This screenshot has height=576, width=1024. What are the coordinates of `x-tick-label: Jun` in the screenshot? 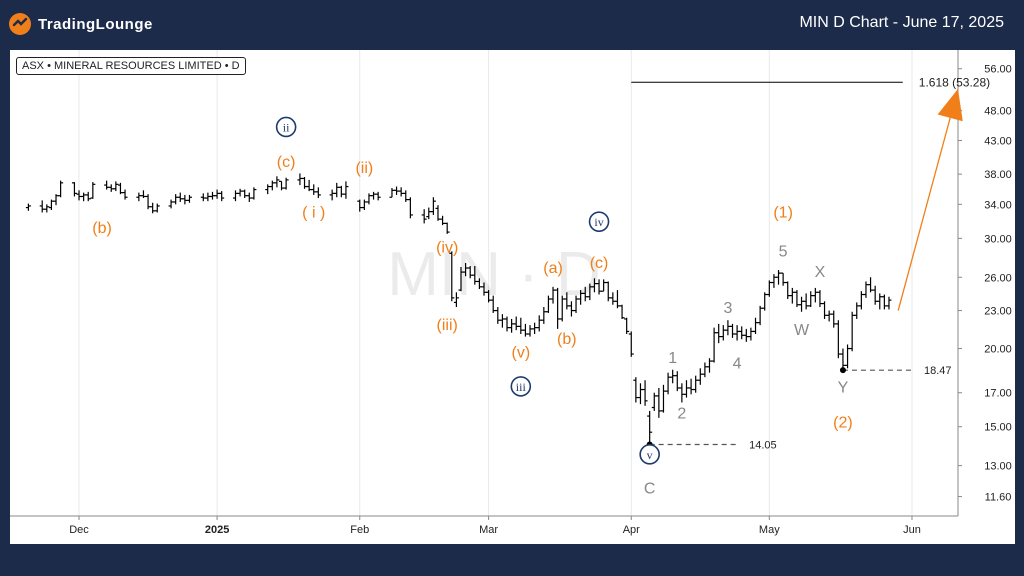 It's located at (912, 530).